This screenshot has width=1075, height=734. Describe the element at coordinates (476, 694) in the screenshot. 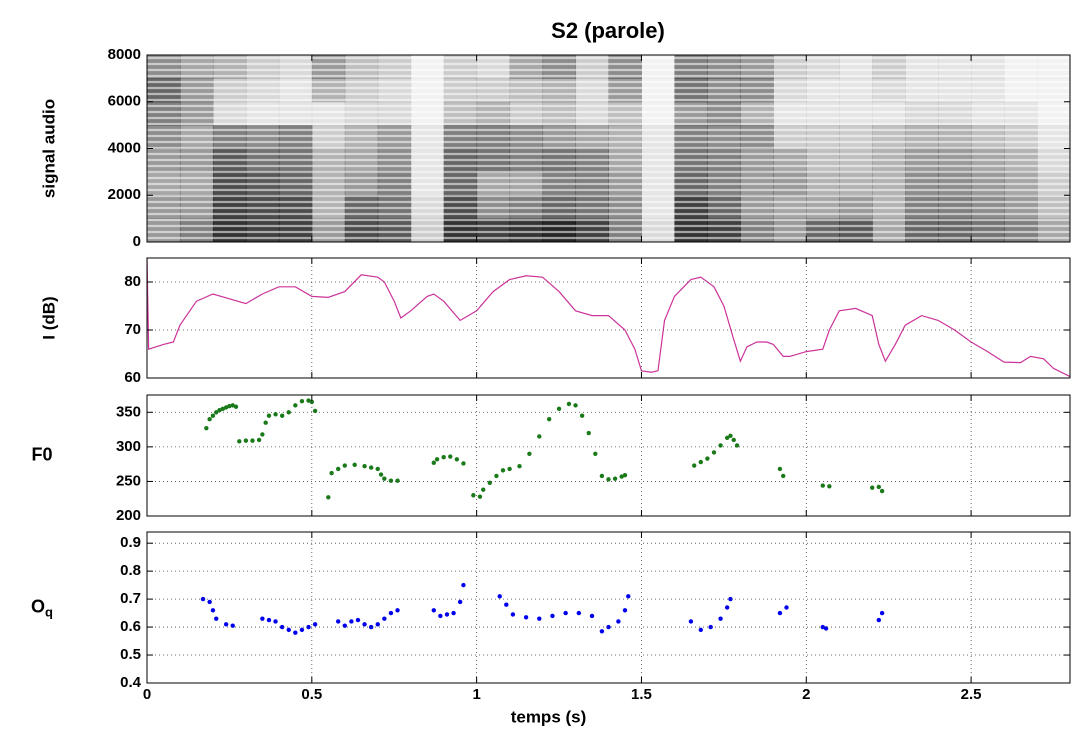

I see `x-tick-label: 1` at that location.